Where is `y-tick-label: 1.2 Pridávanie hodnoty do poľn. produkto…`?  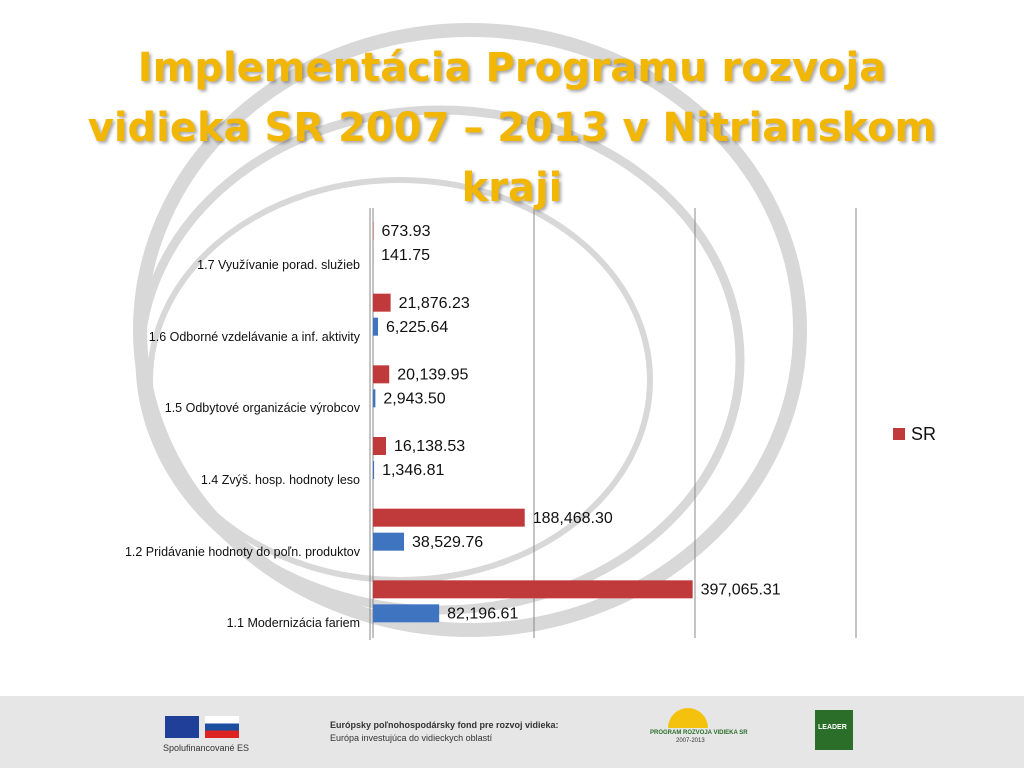
y-tick-label: 1.2 Pridávanie hodnoty do poľn. produkto… is located at coordinates (242, 551).